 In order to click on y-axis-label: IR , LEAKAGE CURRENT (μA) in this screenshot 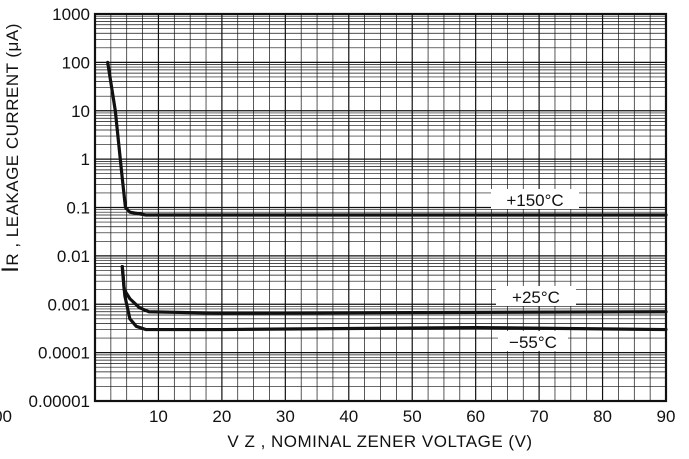, I will do `click(12, 148)`.